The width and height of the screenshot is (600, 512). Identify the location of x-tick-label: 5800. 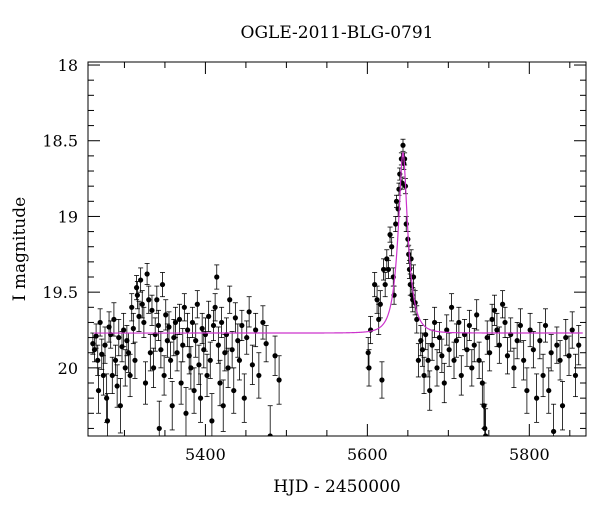
(529, 454).